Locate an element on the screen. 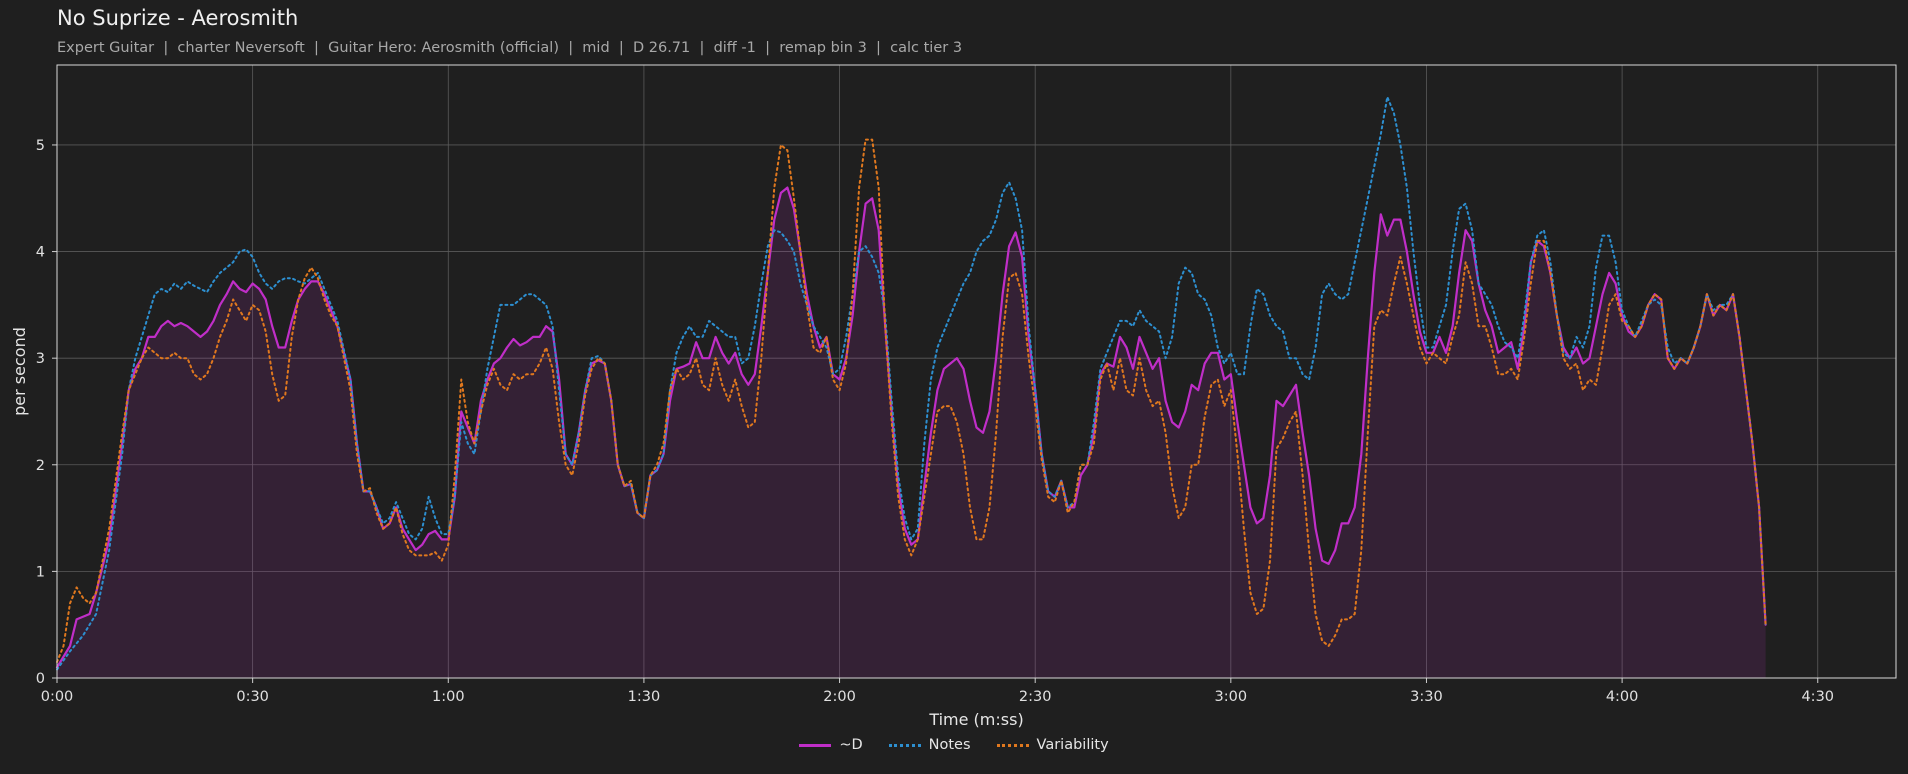 Image resolution: width=1908 pixels, height=774 pixels. legend-label: ~D is located at coordinates (851, 745).